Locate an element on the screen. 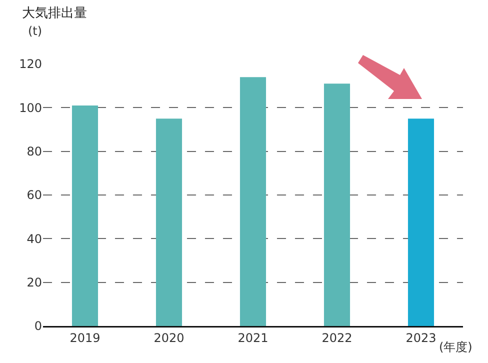 The width and height of the screenshot is (488, 363). x-tick-label: 2022 is located at coordinates (337, 337).